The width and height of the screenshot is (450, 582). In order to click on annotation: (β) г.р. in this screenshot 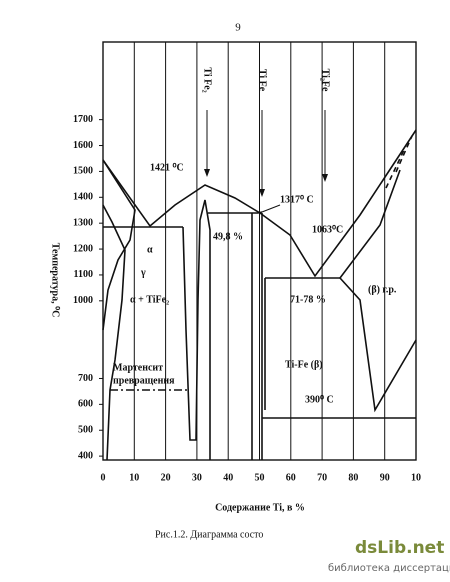, I will do `click(382, 289)`.